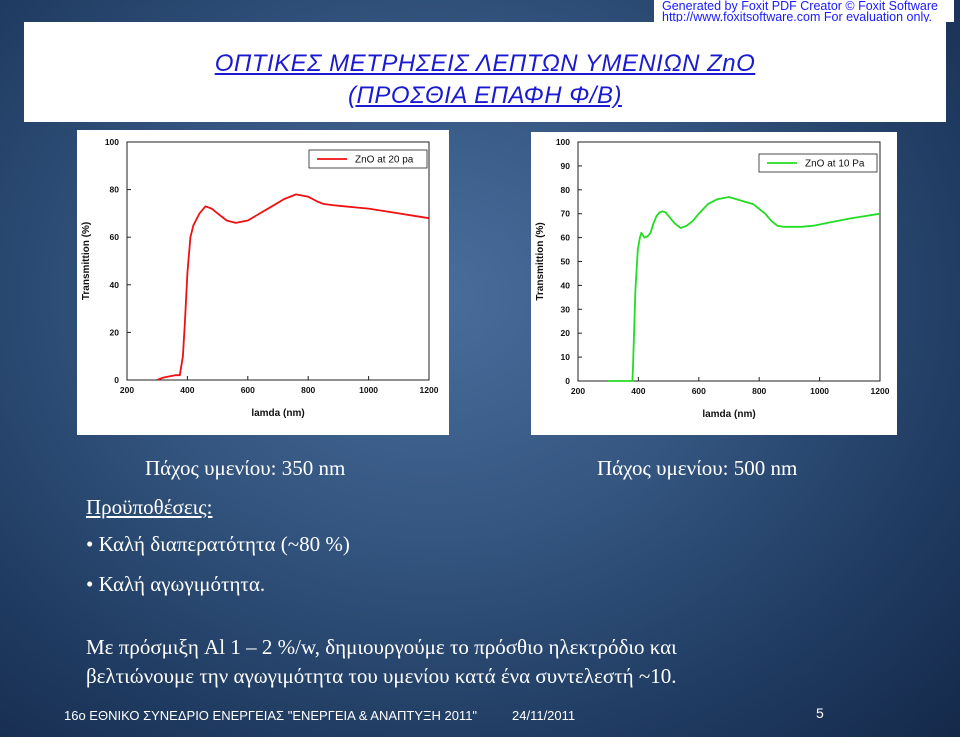  What do you see at coordinates (384, 160) in the screenshot?
I see `legend-label: ZnO at 20 pa` at bounding box center [384, 160].